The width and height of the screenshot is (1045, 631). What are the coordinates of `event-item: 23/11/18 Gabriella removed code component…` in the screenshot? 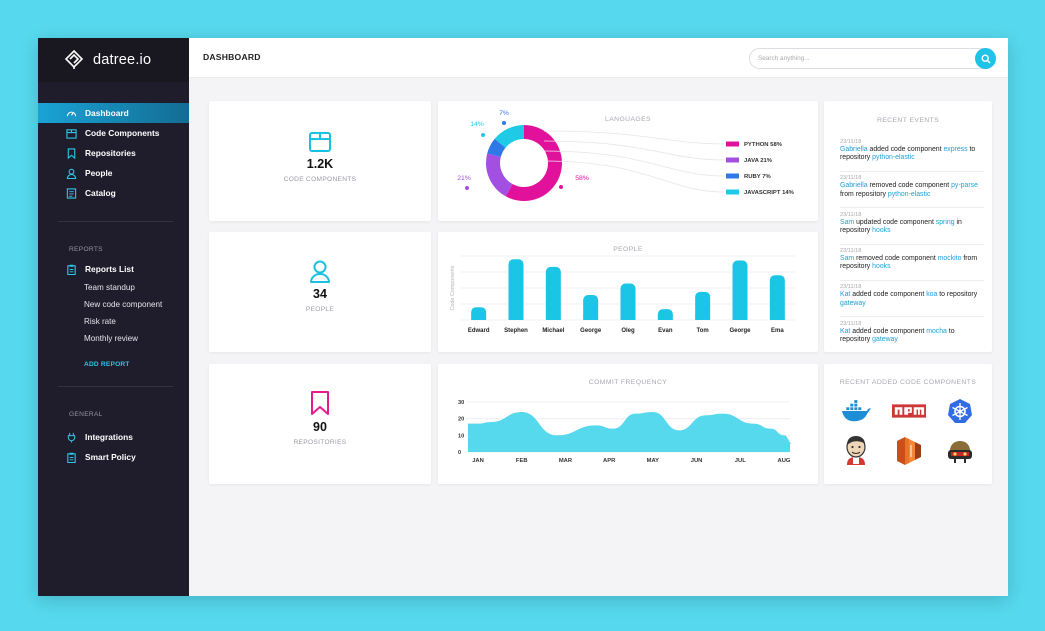 It's located at (912, 187).